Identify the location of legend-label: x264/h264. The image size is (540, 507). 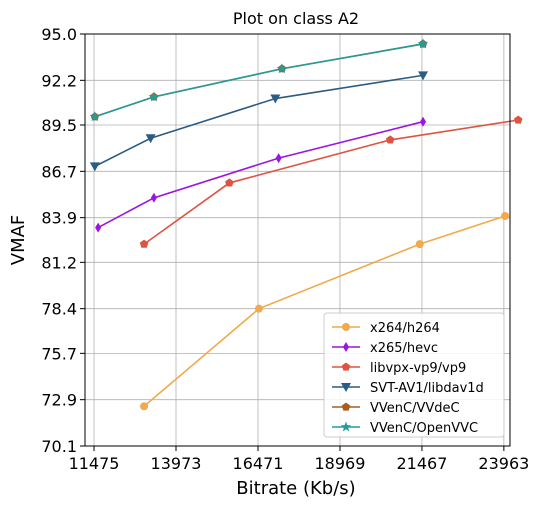
(405, 328).